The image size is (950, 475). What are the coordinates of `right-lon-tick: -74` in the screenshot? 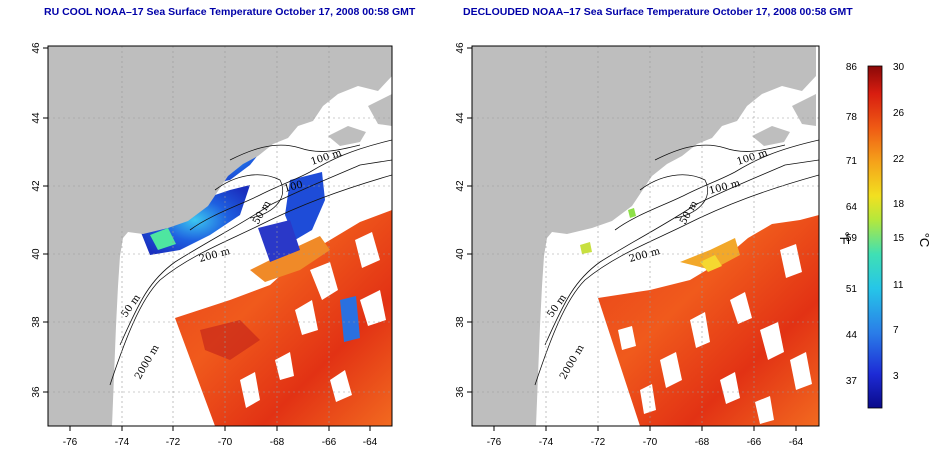 It's located at (546, 442).